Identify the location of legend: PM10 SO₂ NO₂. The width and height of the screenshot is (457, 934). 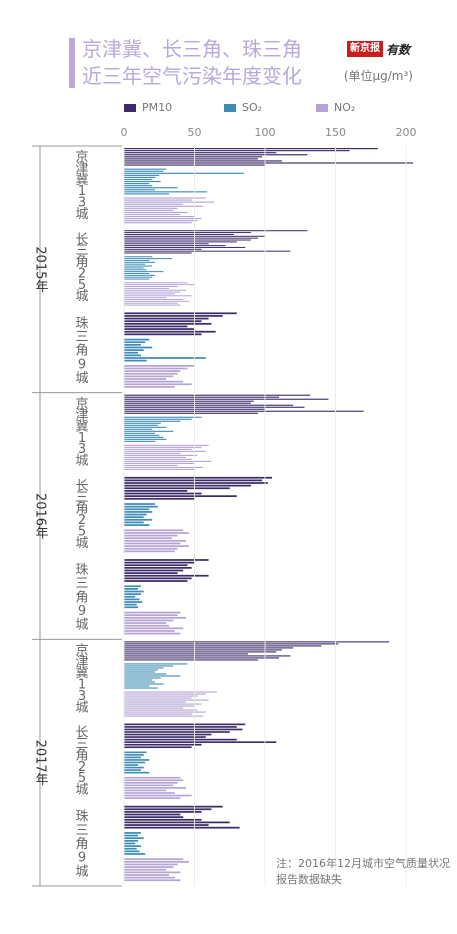
(274, 108).